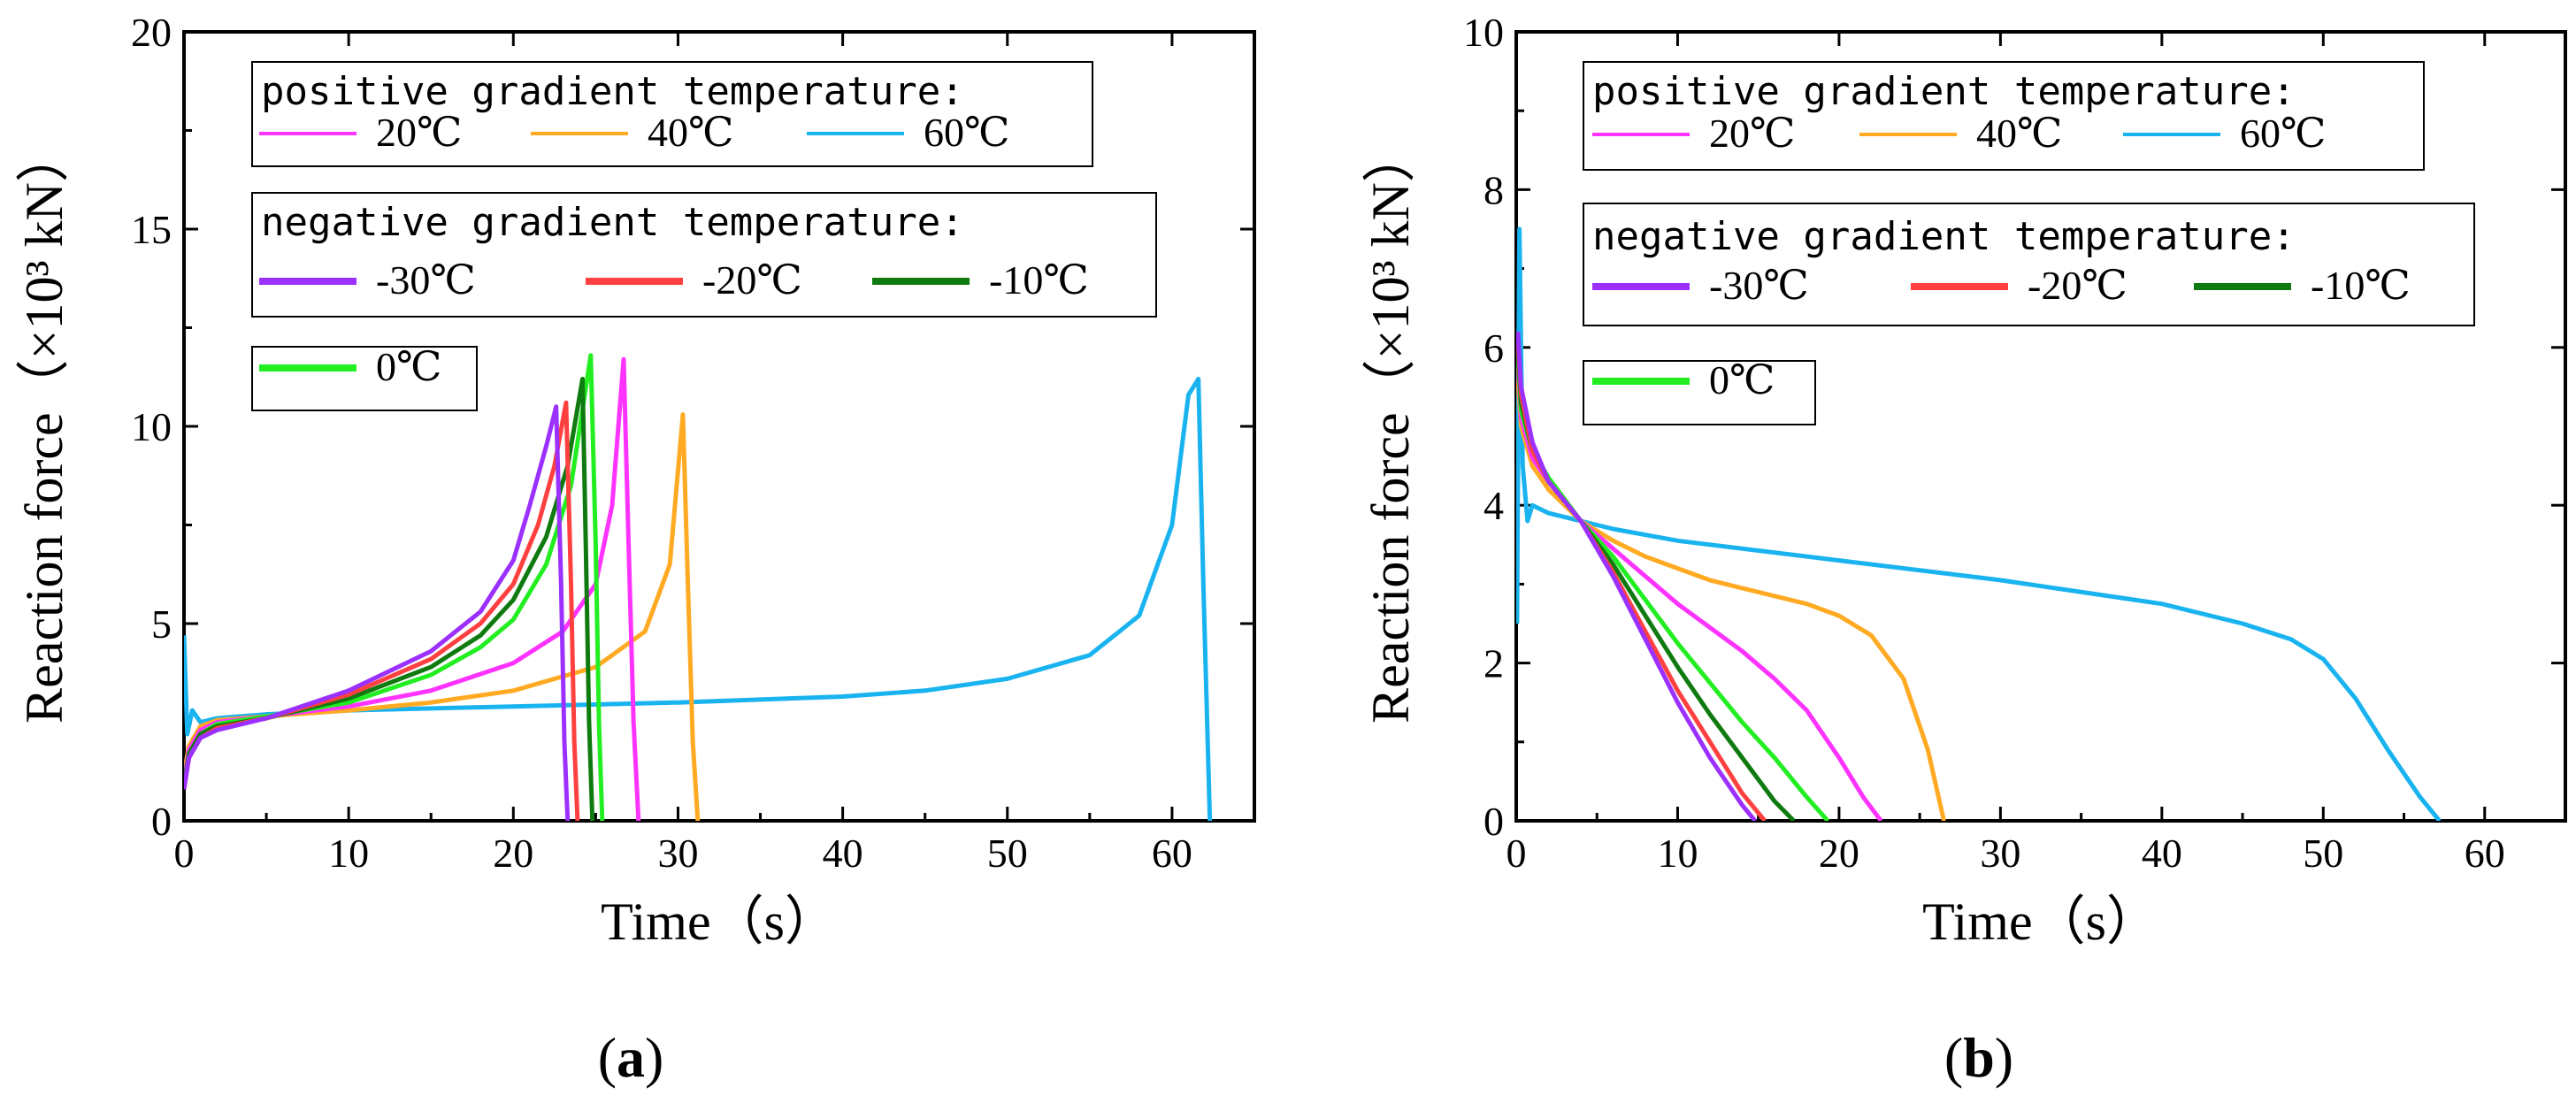 The image size is (2576, 1103). I want to click on y-tick-label: 5, so click(161, 624).